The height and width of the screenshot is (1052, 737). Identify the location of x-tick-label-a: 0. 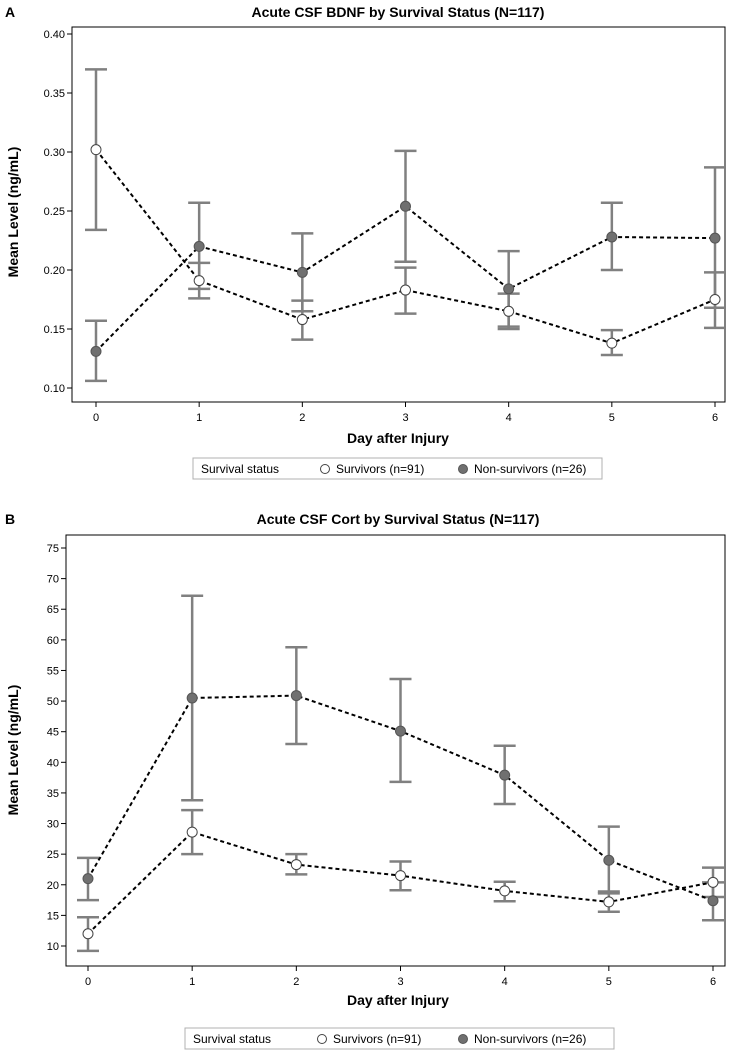
(96, 418).